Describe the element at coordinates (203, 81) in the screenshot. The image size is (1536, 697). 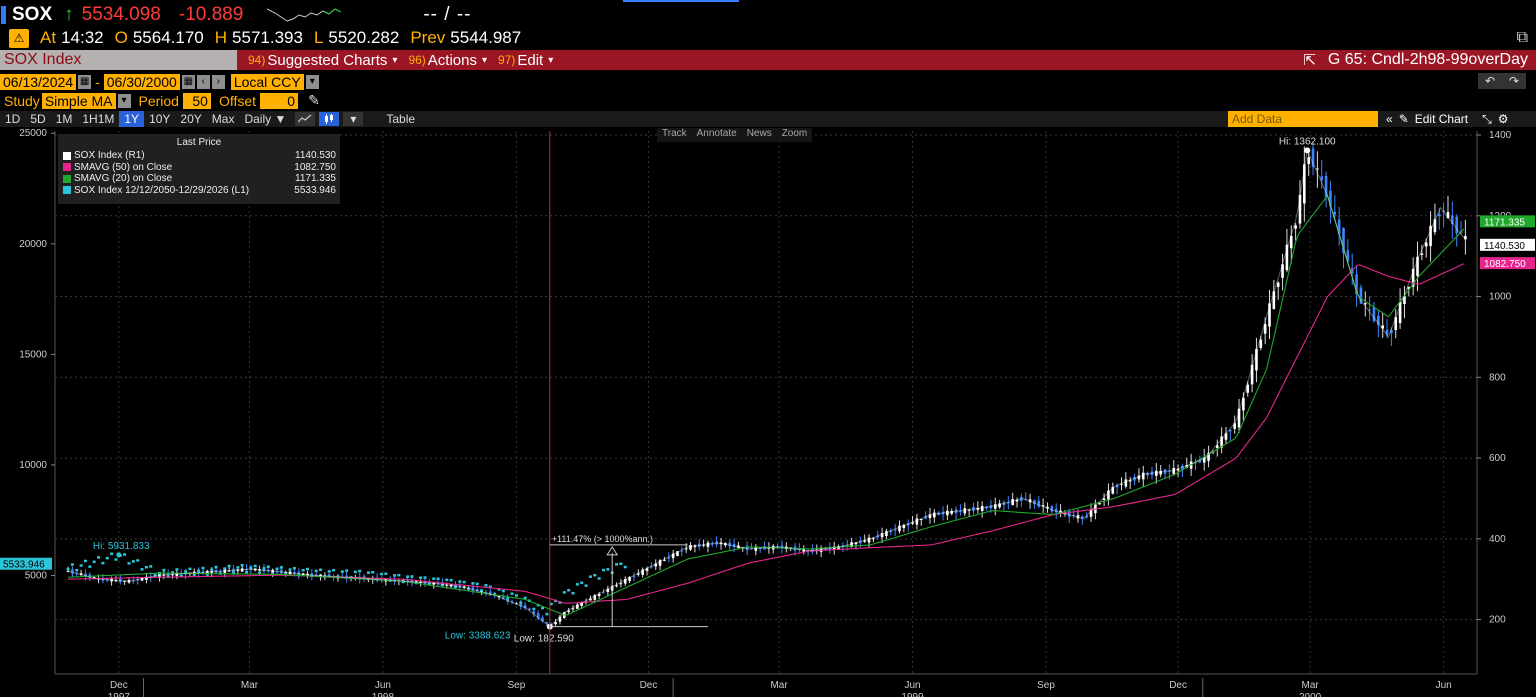
I see `chevron-left-icon: ‹` at that location.